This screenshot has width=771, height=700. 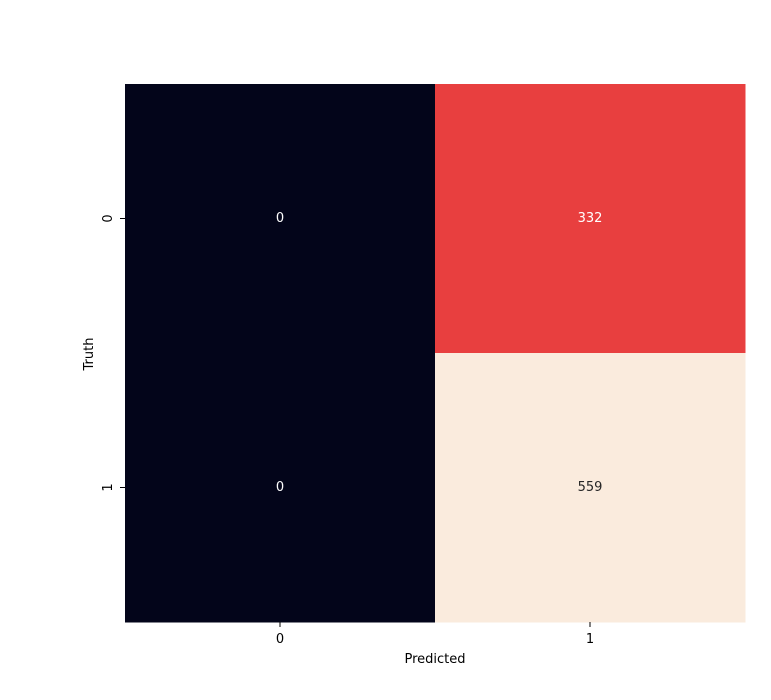 What do you see at coordinates (108, 218) in the screenshot?
I see `y-tick-label: 0` at bounding box center [108, 218].